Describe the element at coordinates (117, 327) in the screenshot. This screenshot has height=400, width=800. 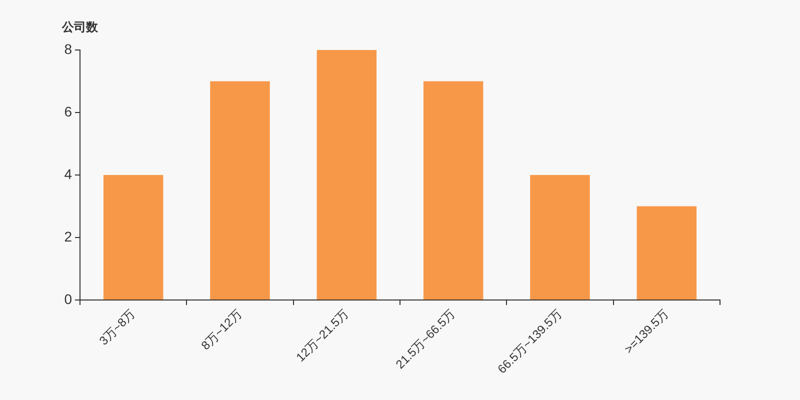
I see `x-tick-label: 3万~8万` at that location.